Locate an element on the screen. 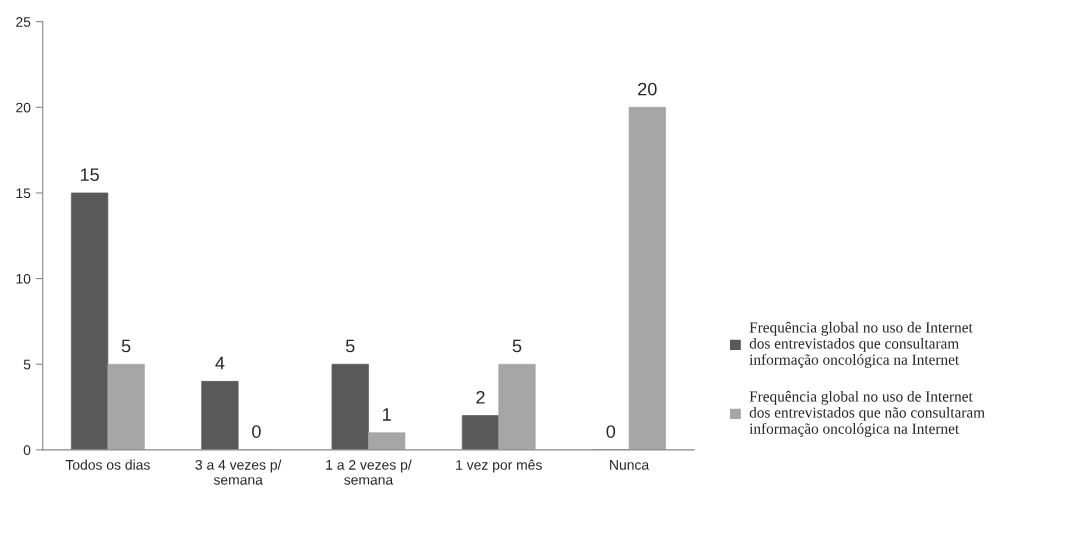 The width and height of the screenshot is (1068, 542). x-tick-label: Nunca is located at coordinates (630, 465).